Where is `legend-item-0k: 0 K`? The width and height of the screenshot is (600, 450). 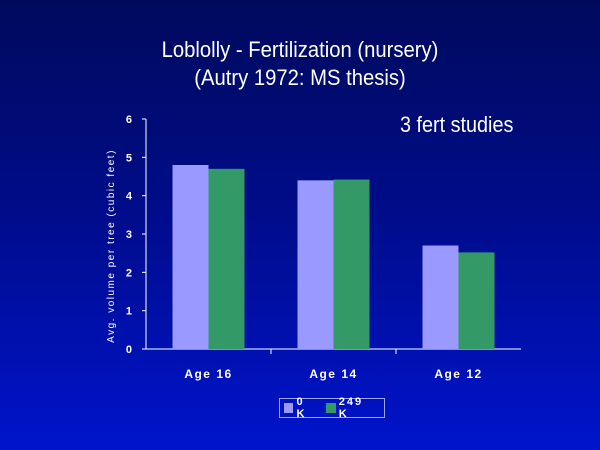
legend-item-0k: 0 K is located at coordinates (301, 408).